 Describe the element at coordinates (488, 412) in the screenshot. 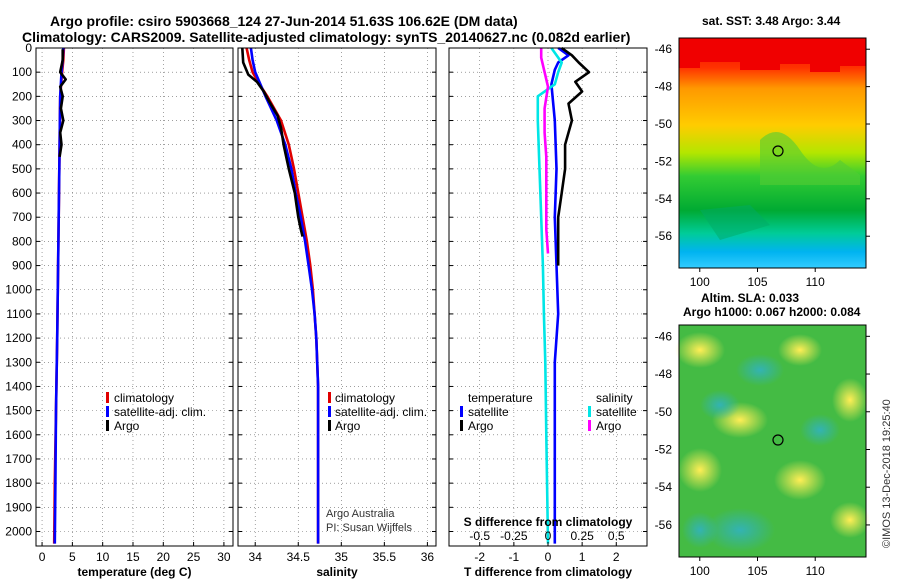

I see `legend-temp-satellite: satellite` at that location.